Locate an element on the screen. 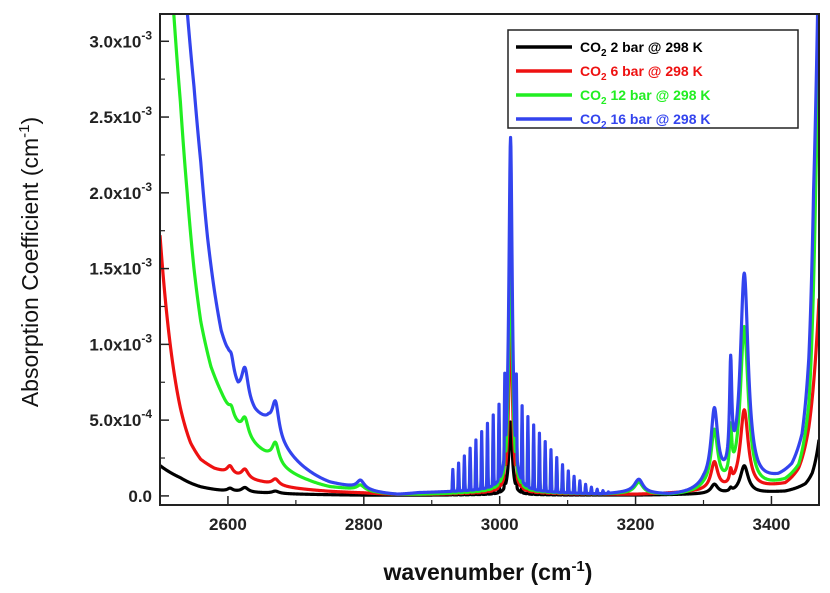 The image size is (830, 593). y-tick-label-3: 1.5x10⁻³ is located at coordinates (120, 267).